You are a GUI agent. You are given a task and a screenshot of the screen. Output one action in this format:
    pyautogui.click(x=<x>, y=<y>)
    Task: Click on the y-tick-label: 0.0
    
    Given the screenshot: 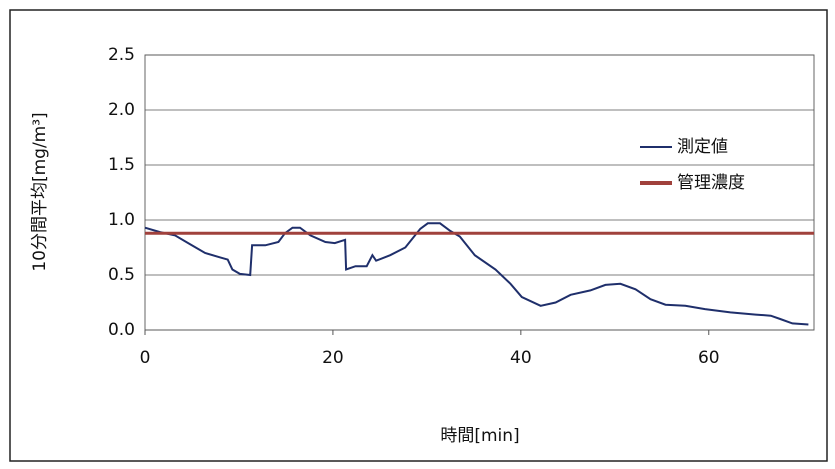 What is the action you would take?
    pyautogui.click(x=121, y=330)
    